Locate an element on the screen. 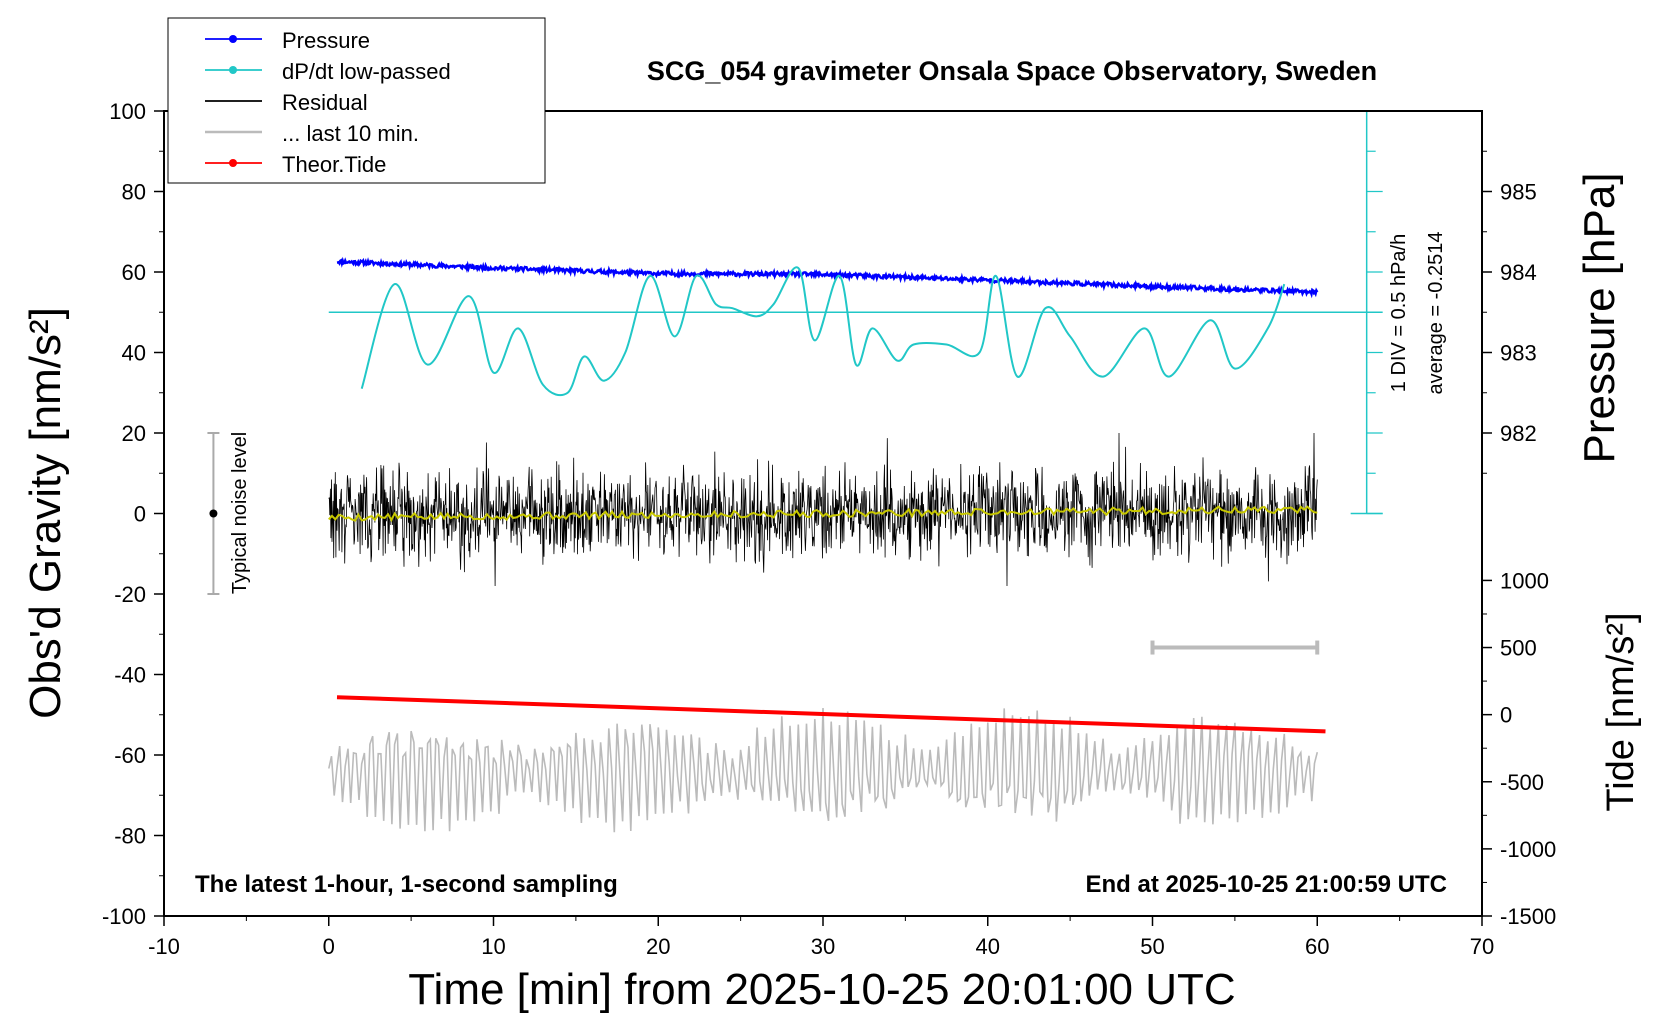 Image resolution: width=1660 pixels, height=1020 pixels. x-tick-label: 20 is located at coordinates (658, 946).